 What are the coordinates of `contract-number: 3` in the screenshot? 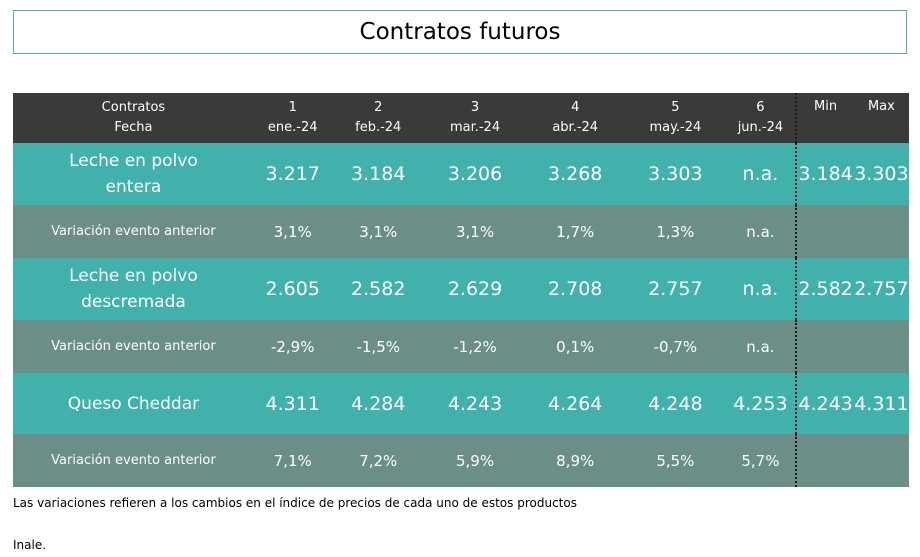 It's located at (475, 107).